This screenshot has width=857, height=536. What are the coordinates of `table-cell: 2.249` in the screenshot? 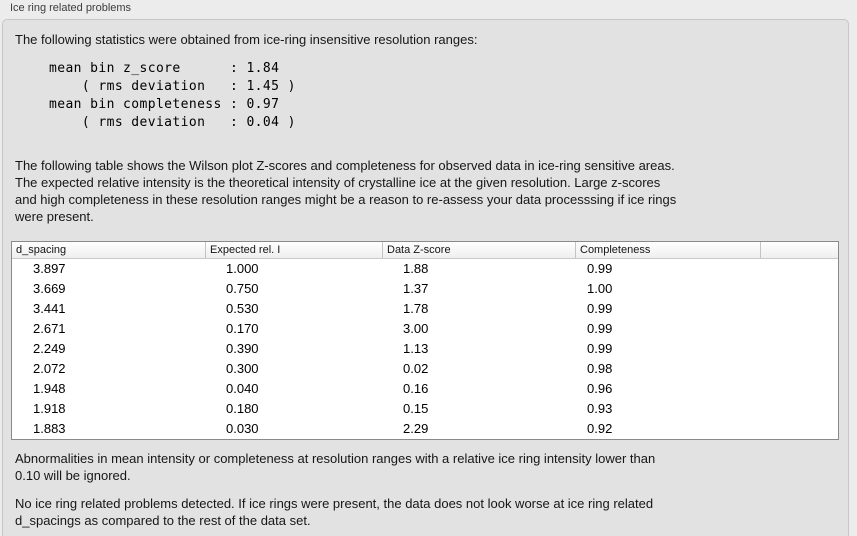 It's located at (49, 348).